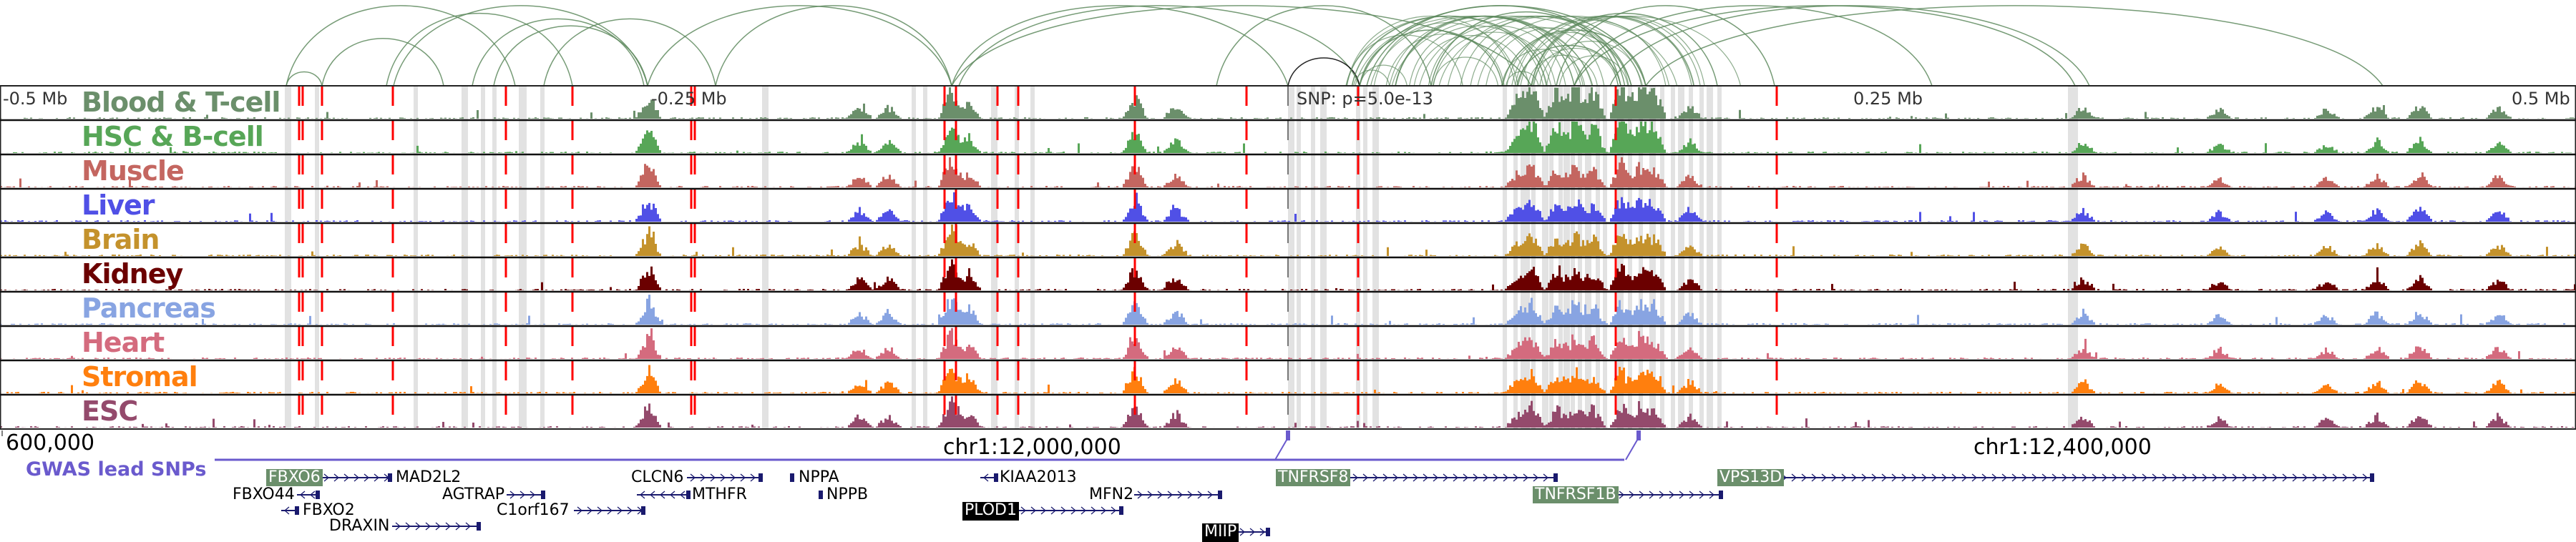 The image size is (2576, 542). Describe the element at coordinates (1111, 494) in the screenshot. I see `gene-label-mfn2: MFN2` at that location.